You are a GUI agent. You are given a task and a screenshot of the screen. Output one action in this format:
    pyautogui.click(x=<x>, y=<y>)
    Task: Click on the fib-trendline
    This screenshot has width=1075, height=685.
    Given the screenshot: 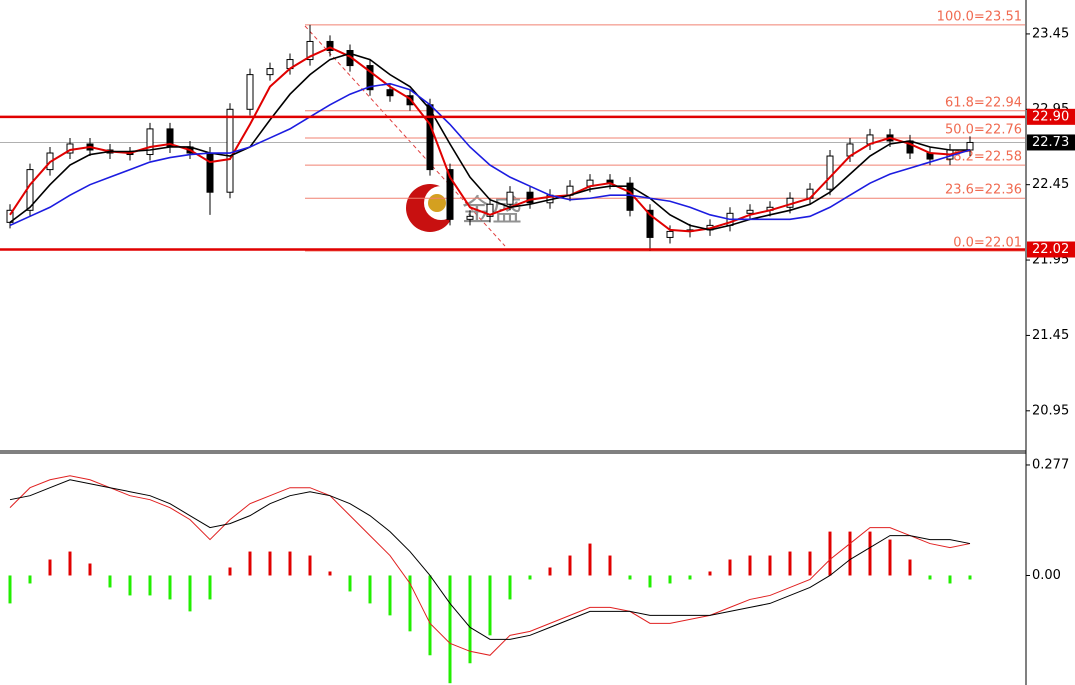 What is the action you would take?
    pyautogui.click(x=405, y=136)
    